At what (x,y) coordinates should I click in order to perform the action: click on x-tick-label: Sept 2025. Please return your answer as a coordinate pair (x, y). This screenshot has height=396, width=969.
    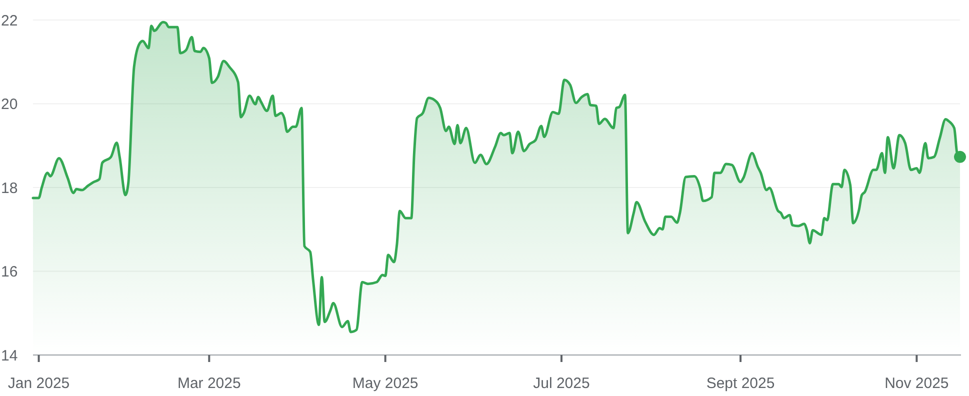
    Looking at the image, I should click on (740, 383).